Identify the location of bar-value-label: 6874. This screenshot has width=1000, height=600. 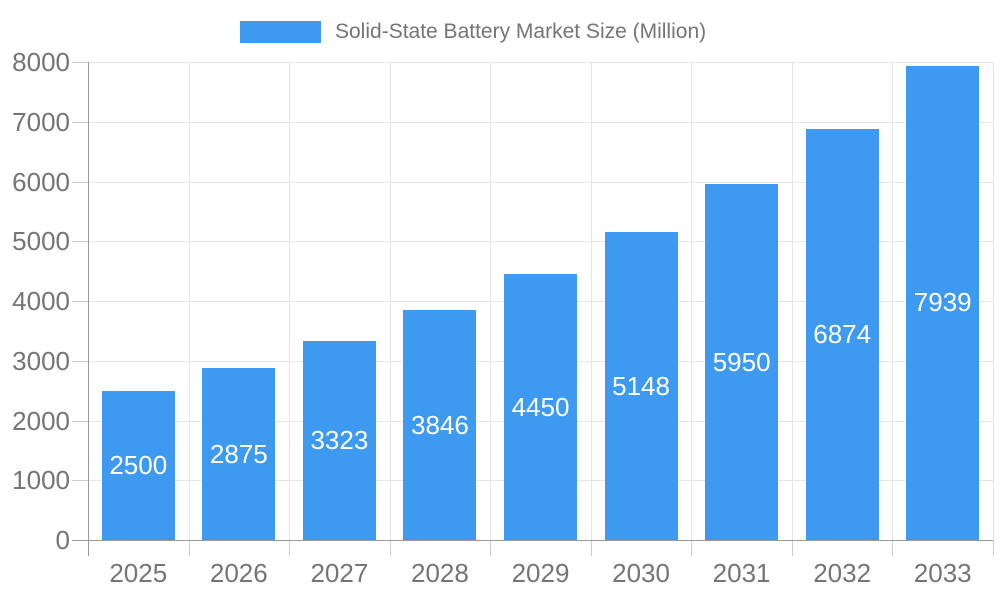
(842, 334).